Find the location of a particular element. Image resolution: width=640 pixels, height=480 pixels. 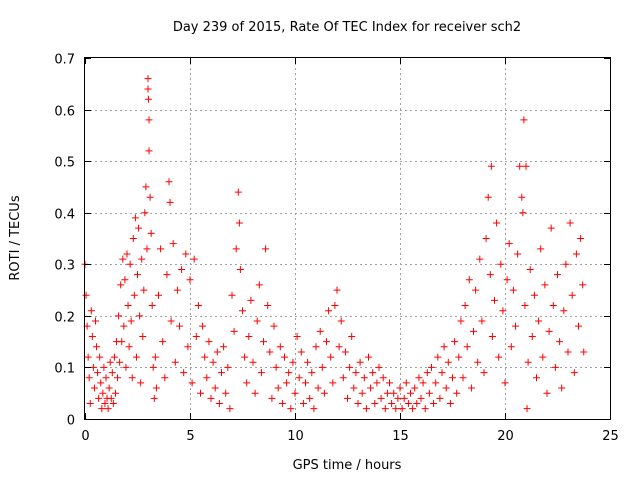

y-tick-label: 0.2 is located at coordinates (64, 318).